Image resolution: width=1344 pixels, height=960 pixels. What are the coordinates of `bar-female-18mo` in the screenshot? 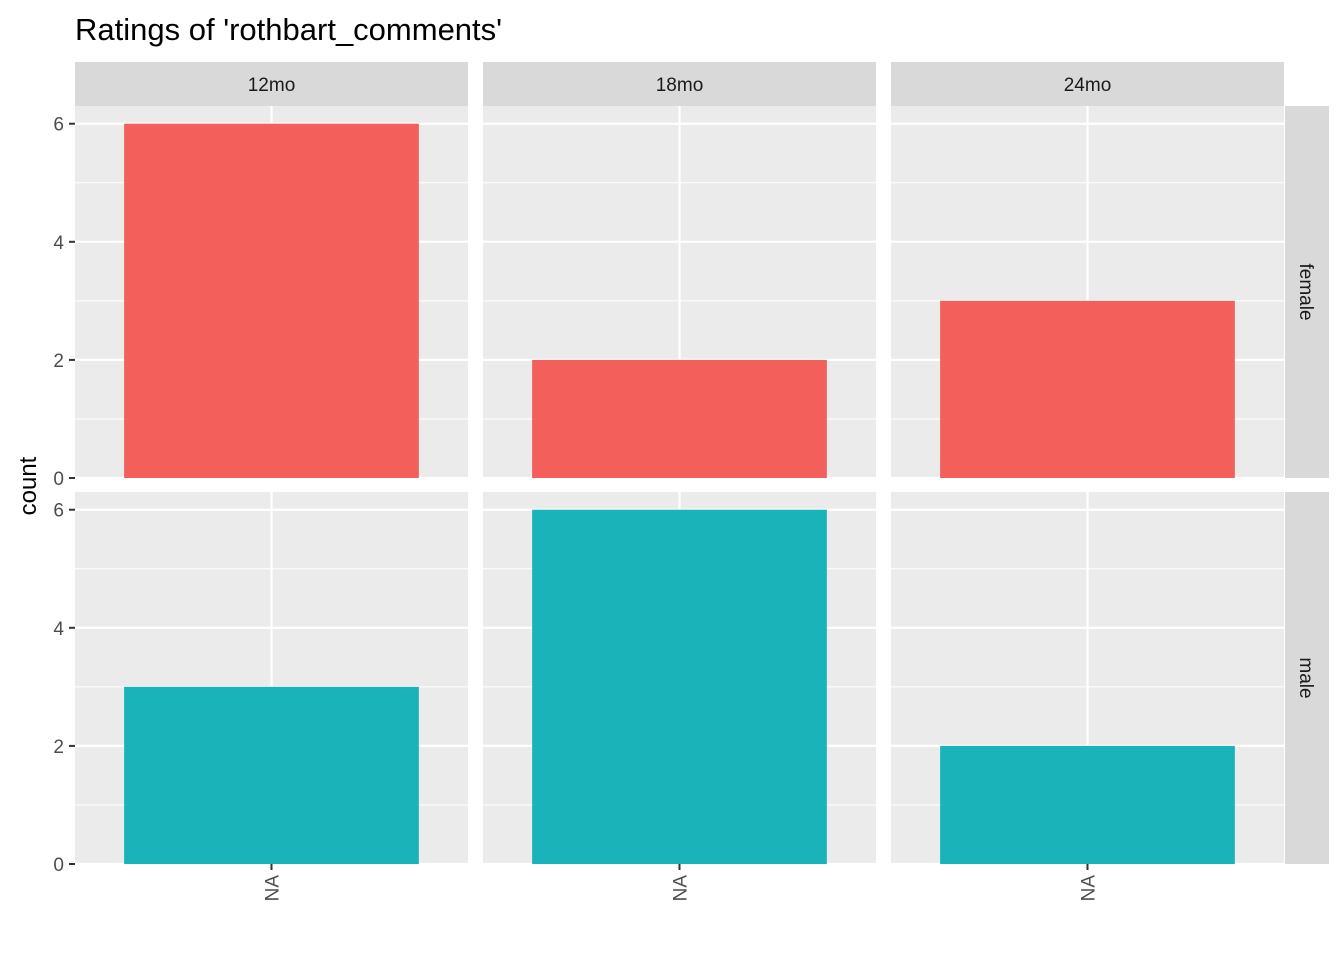 It's located at (679, 418).